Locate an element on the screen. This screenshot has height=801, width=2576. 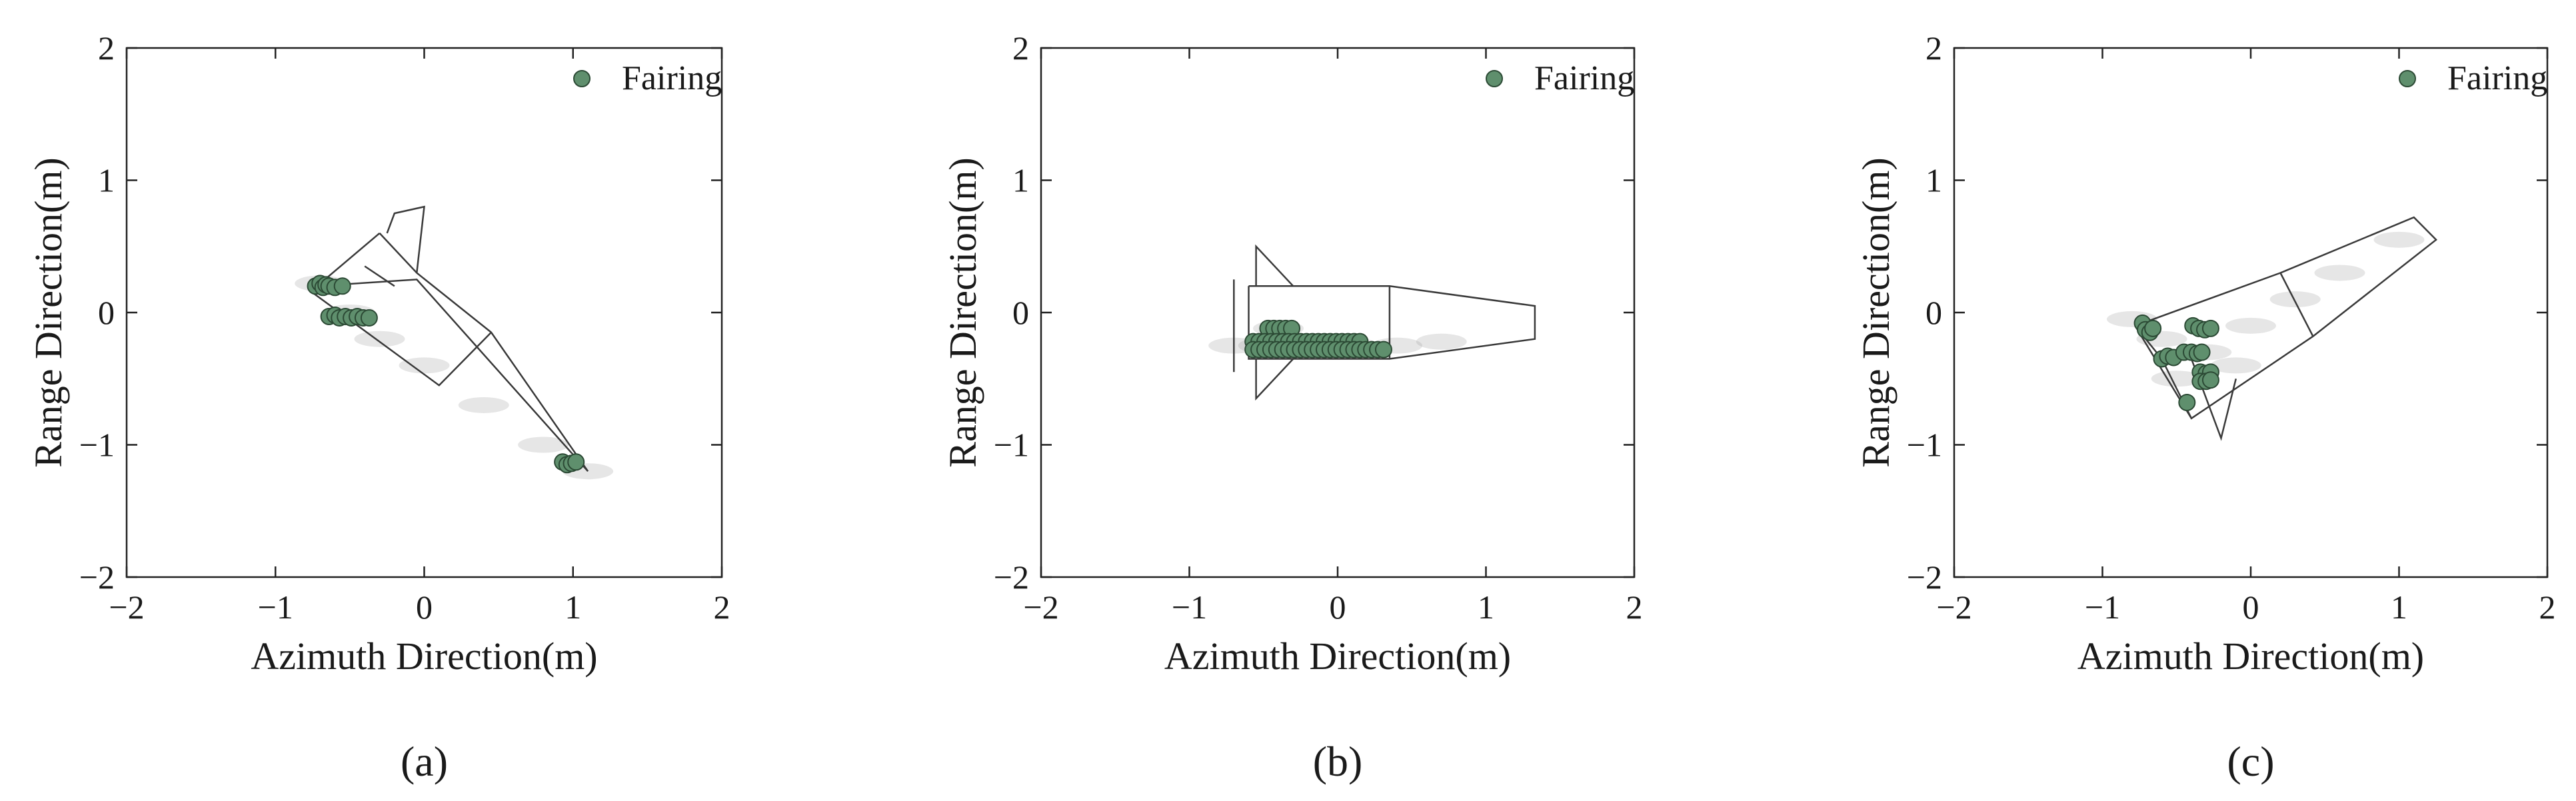
panel-label: (c) is located at coordinates (2250, 761).